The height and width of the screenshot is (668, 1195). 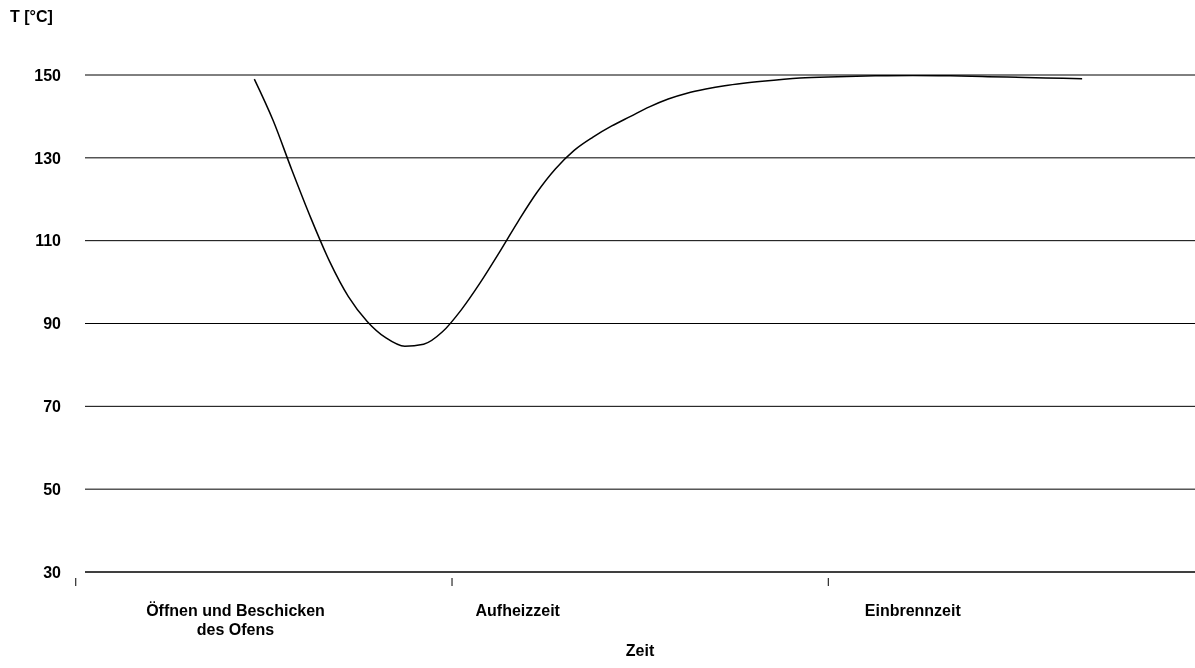 What do you see at coordinates (913, 610) in the screenshot?
I see `x-tick-label: Einbrennzeit` at bounding box center [913, 610].